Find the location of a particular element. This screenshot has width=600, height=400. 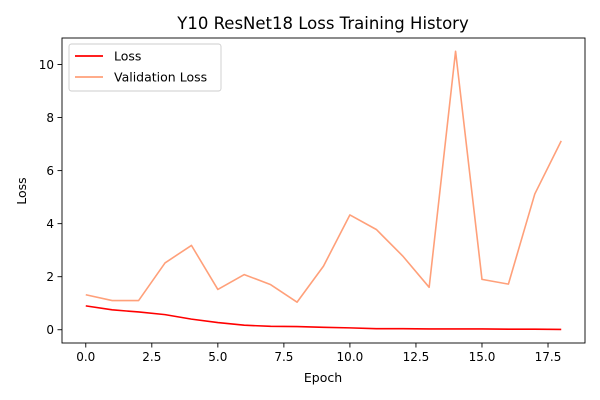

series-line-loss is located at coordinates (323, 318).